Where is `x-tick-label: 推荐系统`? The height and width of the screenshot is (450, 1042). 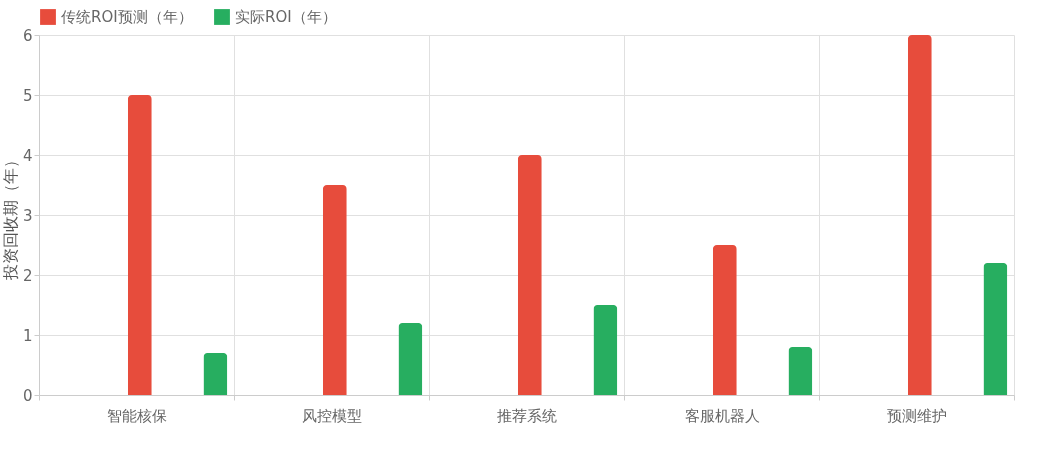
x-tick-label: 推荐系统 is located at coordinates (527, 415).